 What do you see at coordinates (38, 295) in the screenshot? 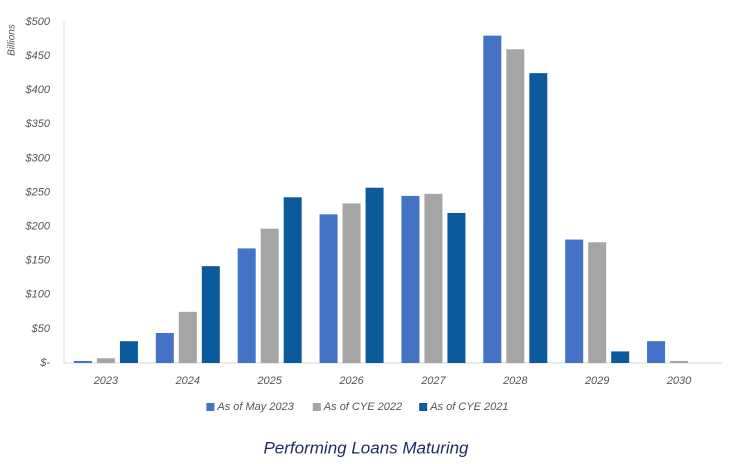
I see `y-tick-label: $100` at bounding box center [38, 295].